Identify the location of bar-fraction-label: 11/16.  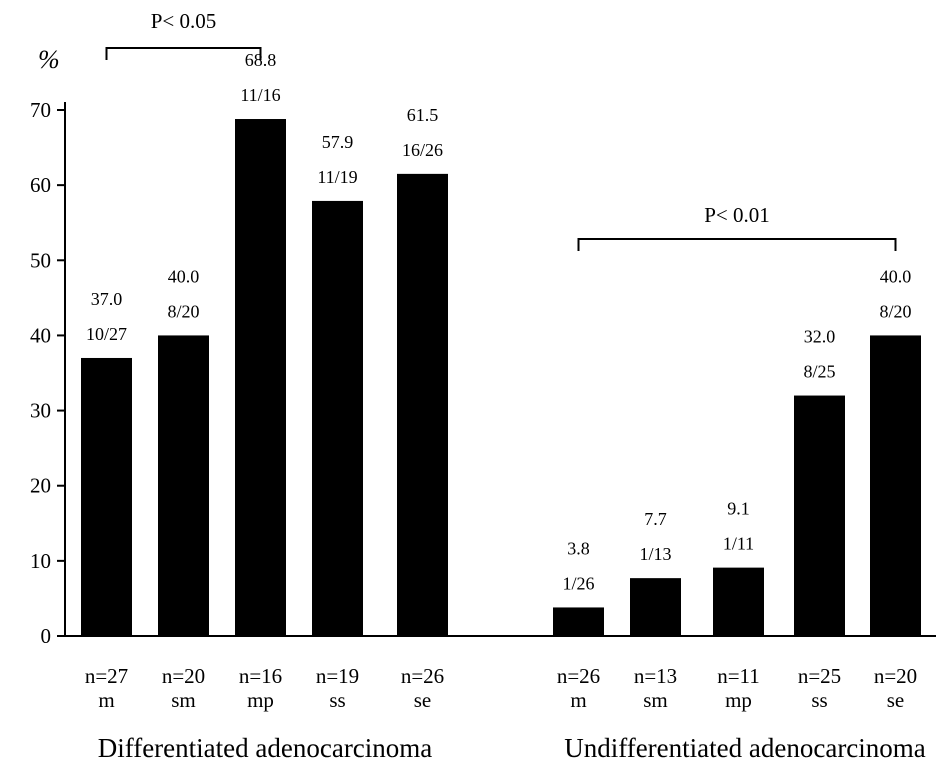
(260, 95).